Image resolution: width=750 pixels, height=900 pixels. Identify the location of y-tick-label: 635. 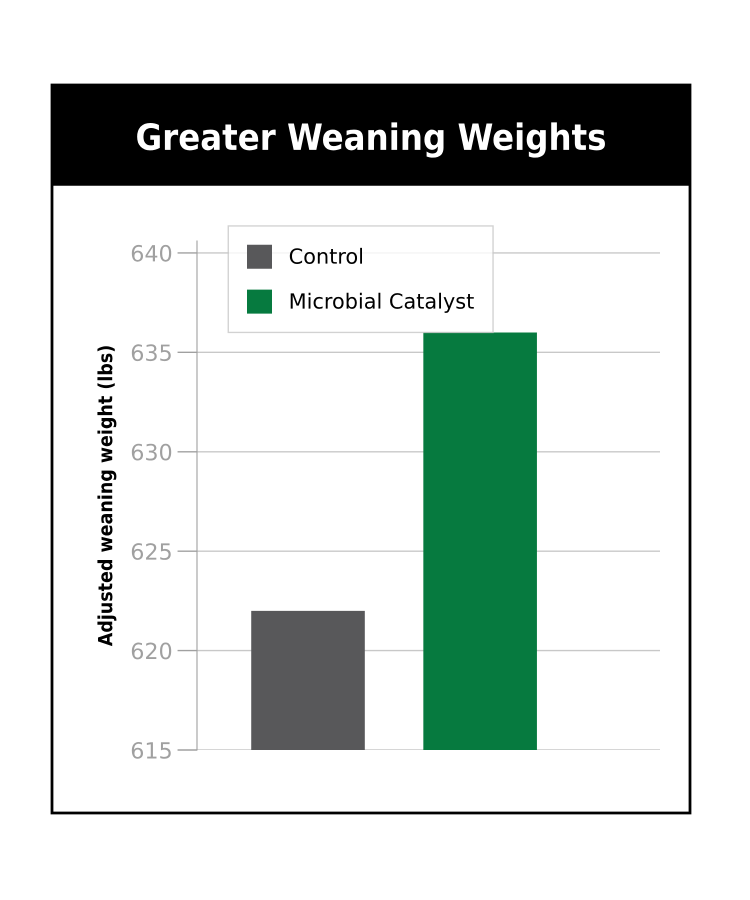
(151, 353).